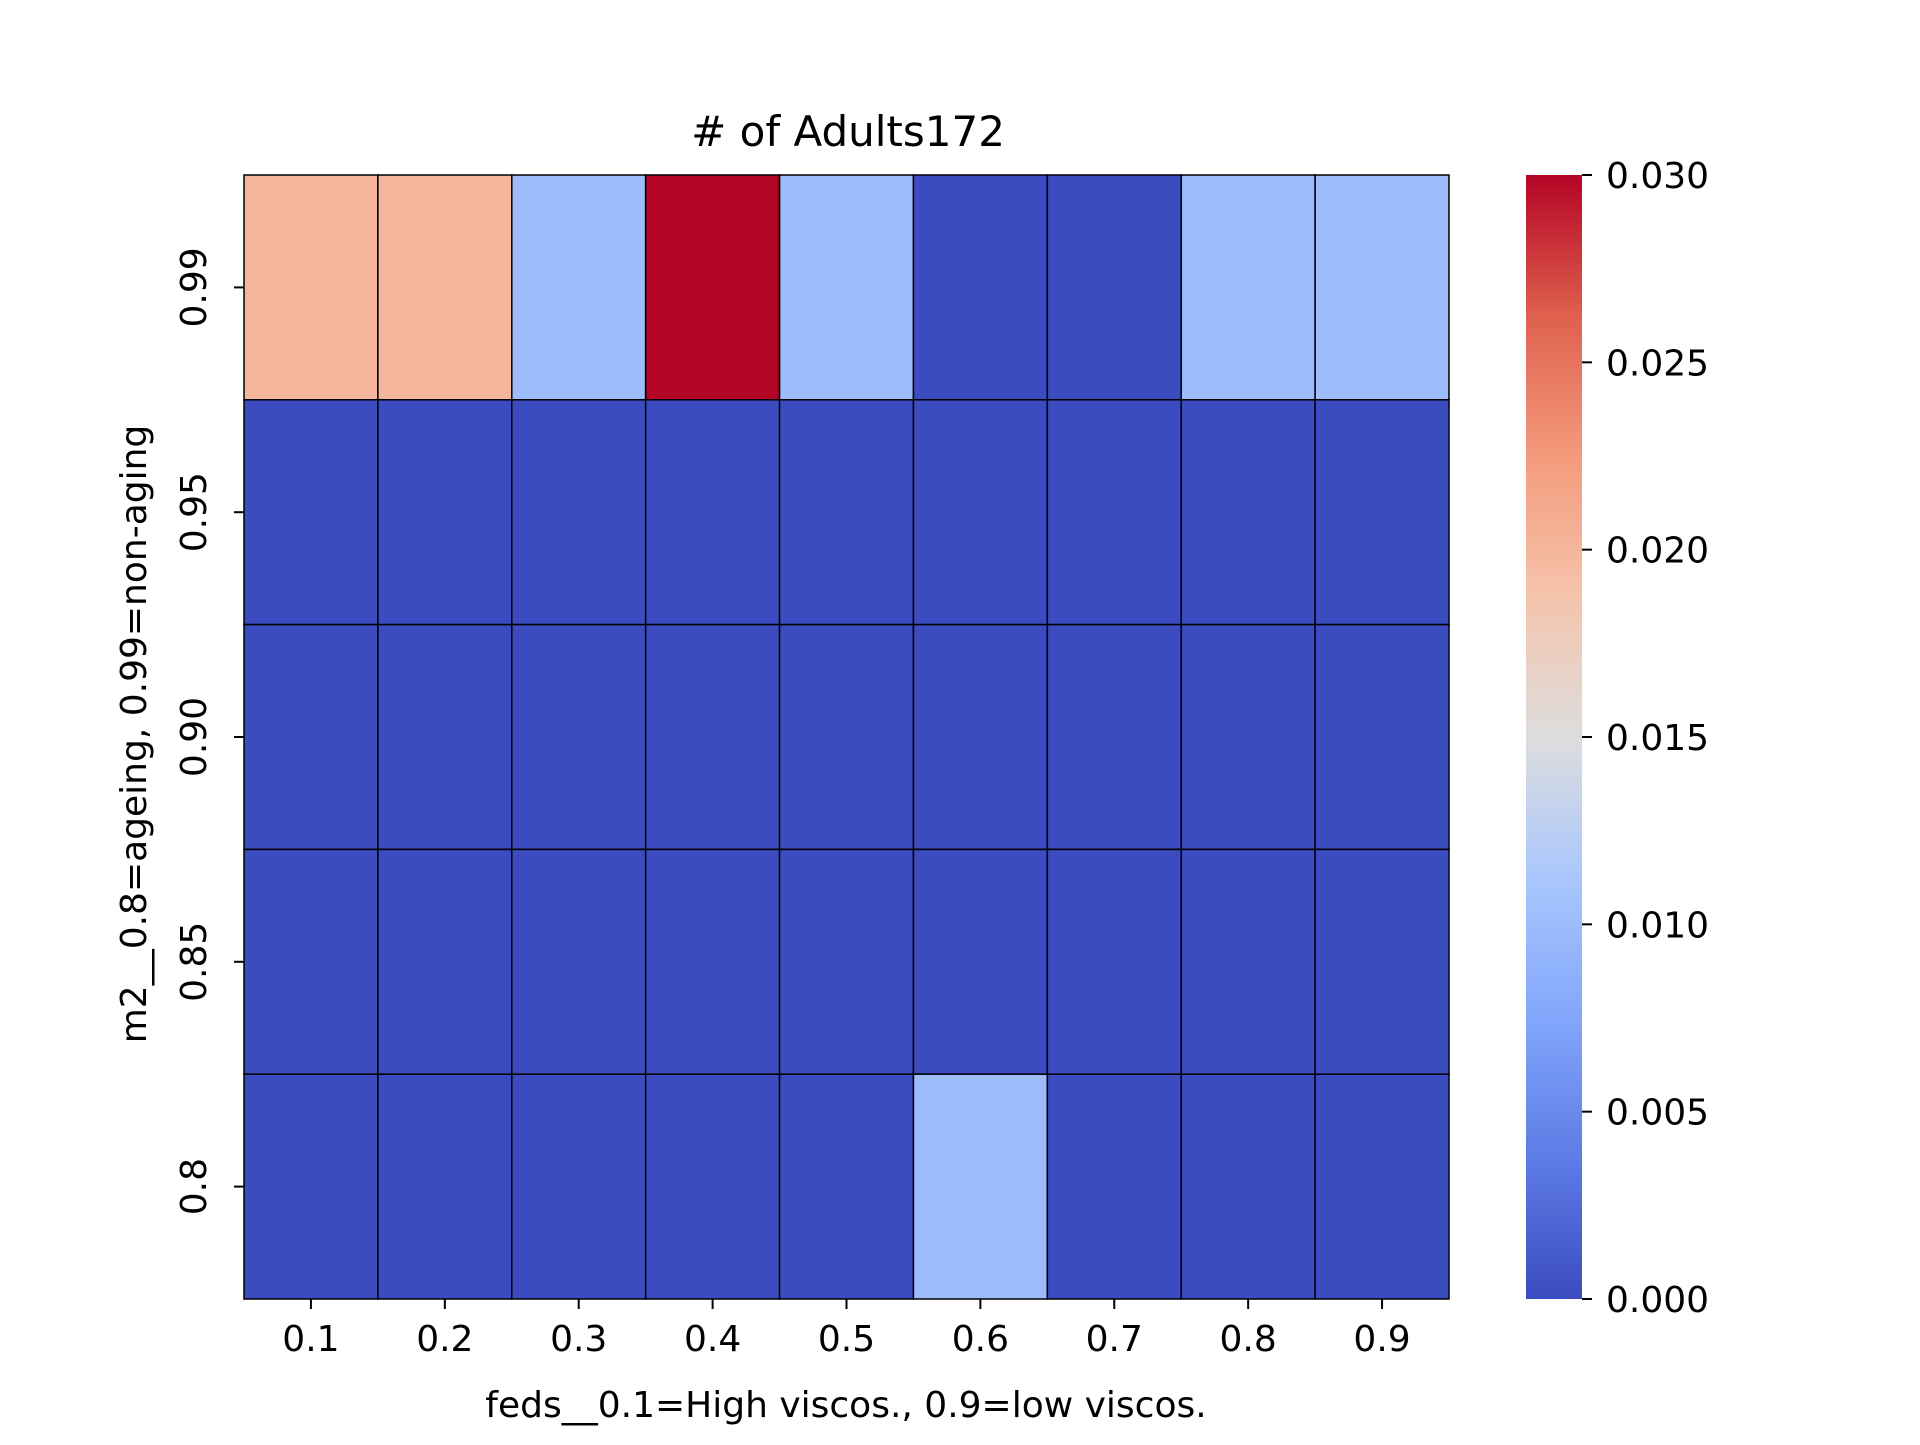 The image size is (1920, 1445). I want to click on colorbar-tick-label: 0.005, so click(1657, 1113).